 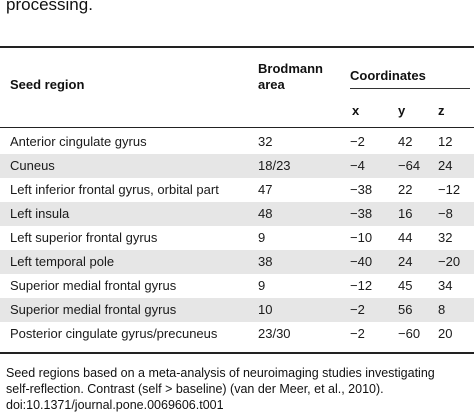 What do you see at coordinates (405, 285) in the screenshot?
I see `cell-y: 45` at bounding box center [405, 285].